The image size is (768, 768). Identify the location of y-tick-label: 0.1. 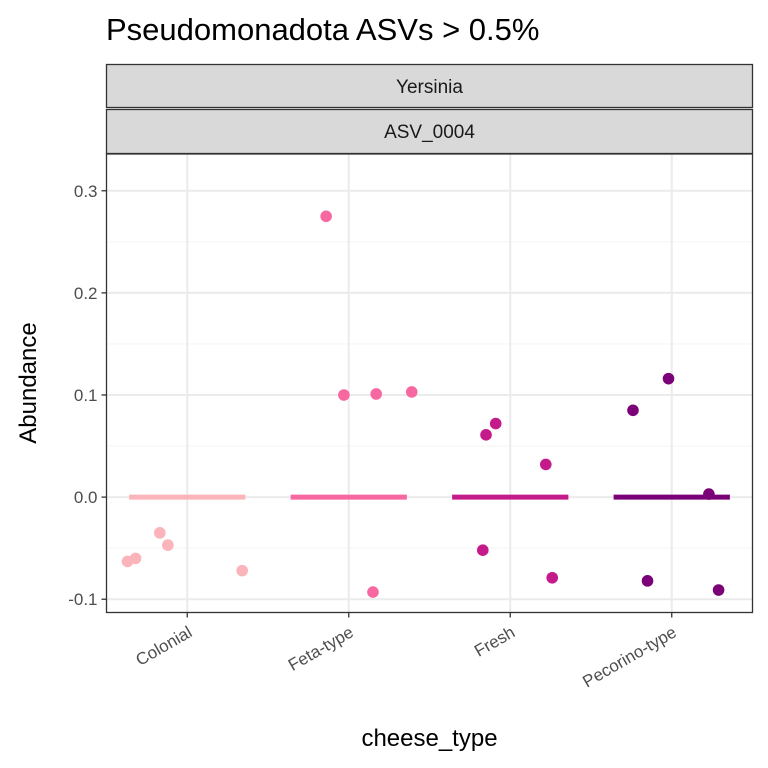
(86, 395).